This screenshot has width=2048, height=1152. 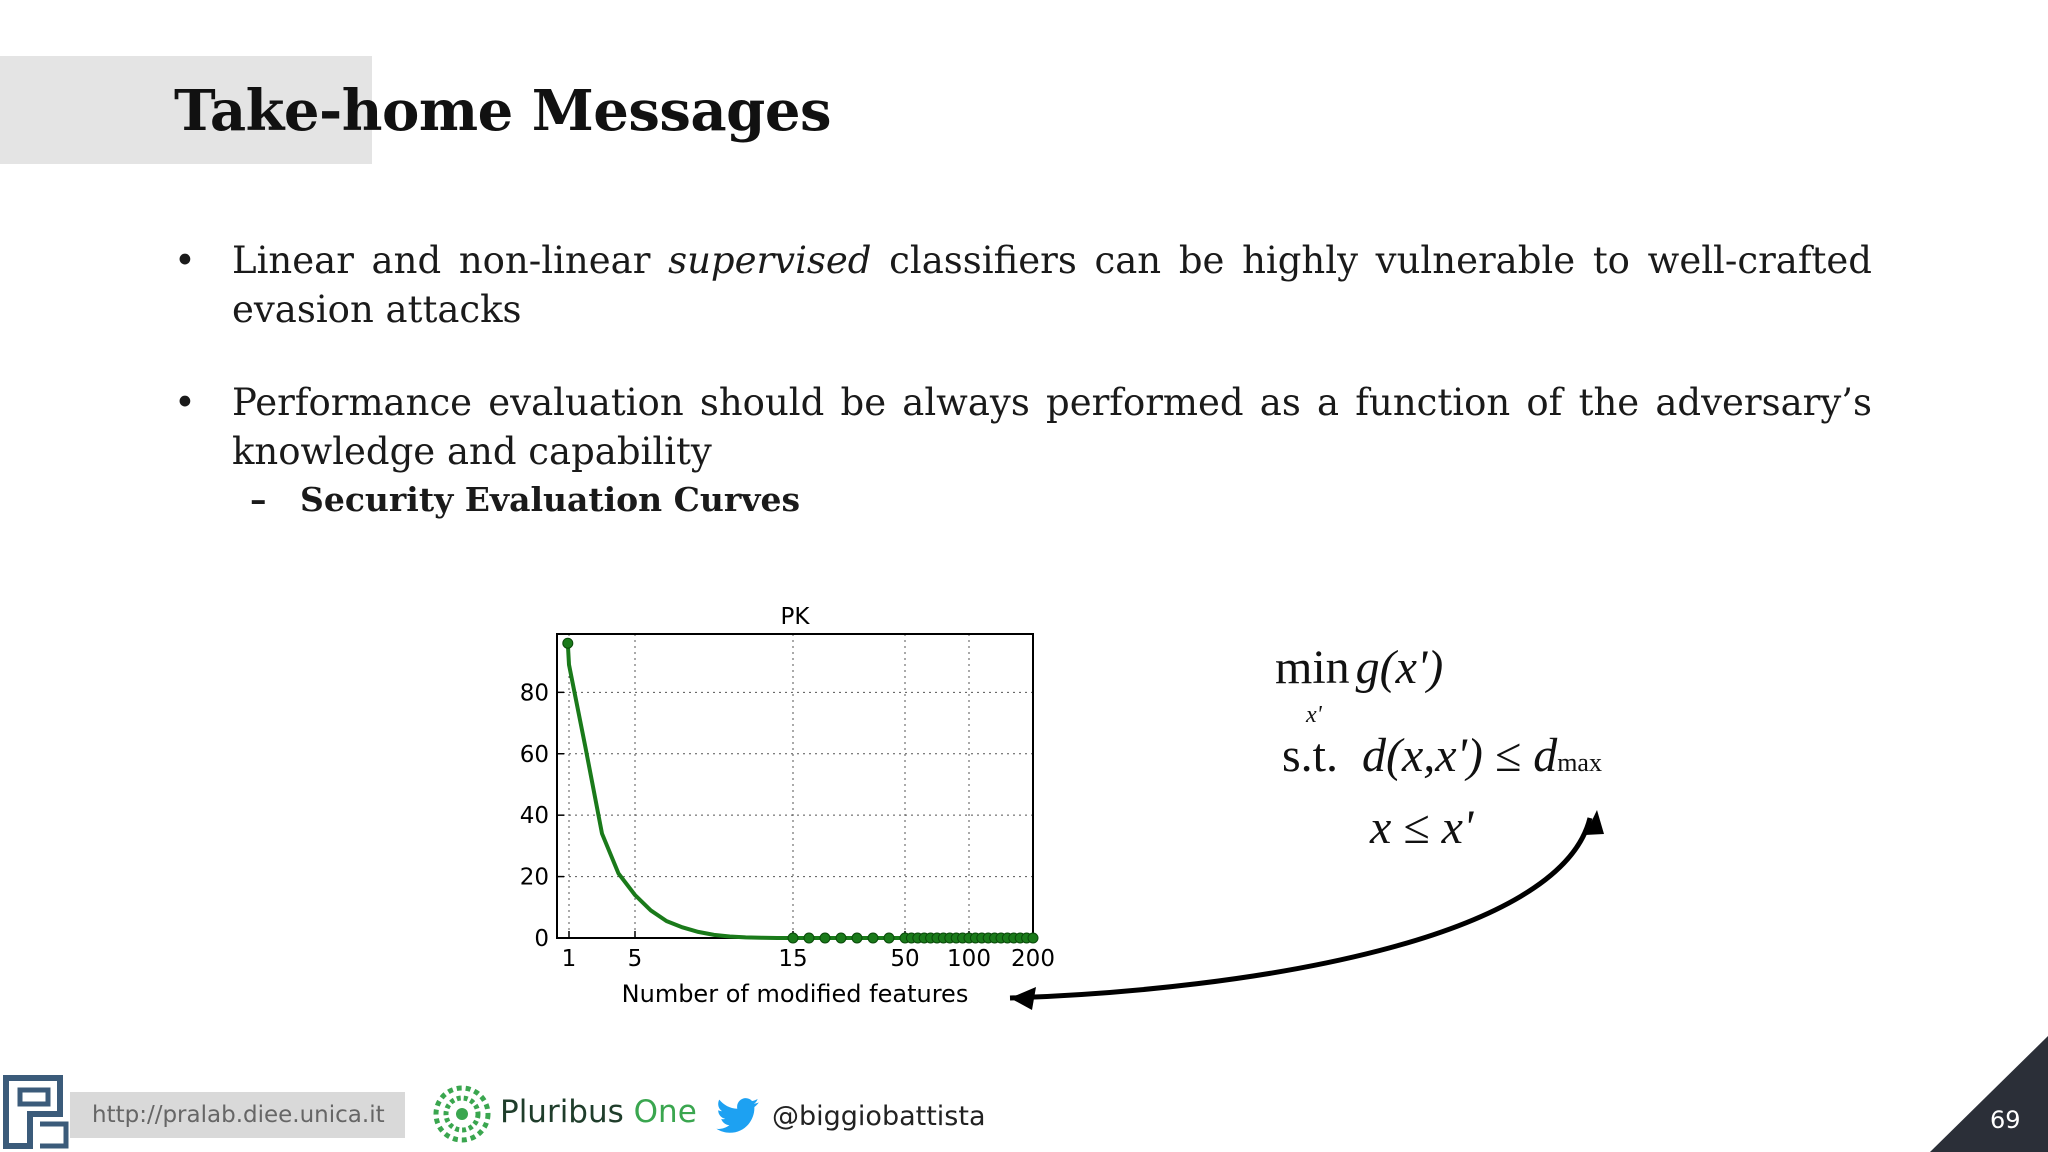 I want to click on y-tick-label: 0, so click(x=541, y=939).